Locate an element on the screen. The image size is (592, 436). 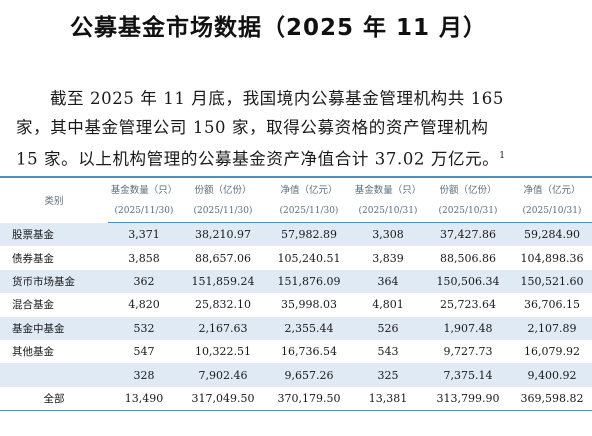
table-cell: 36,706.15 is located at coordinates (552, 305).